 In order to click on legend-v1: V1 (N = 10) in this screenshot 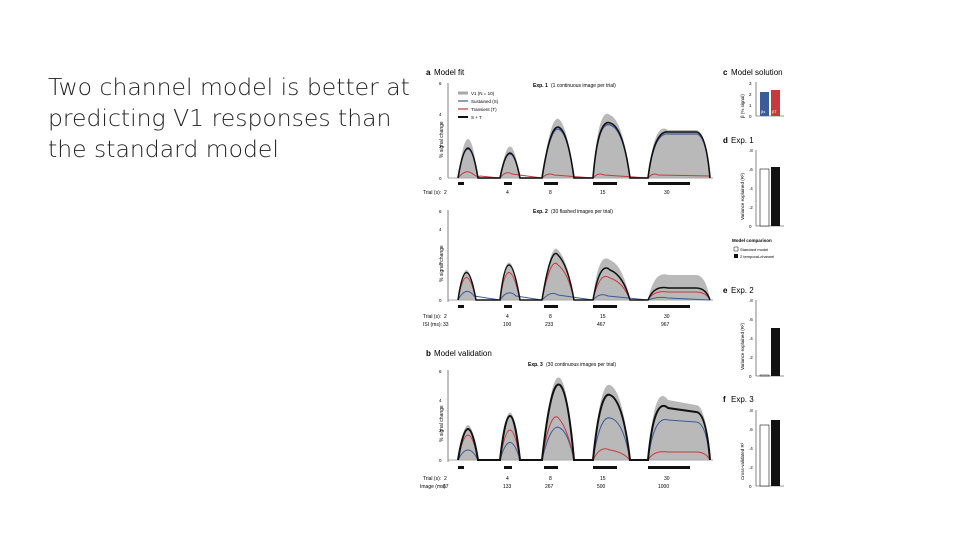, I will do `click(483, 93)`.